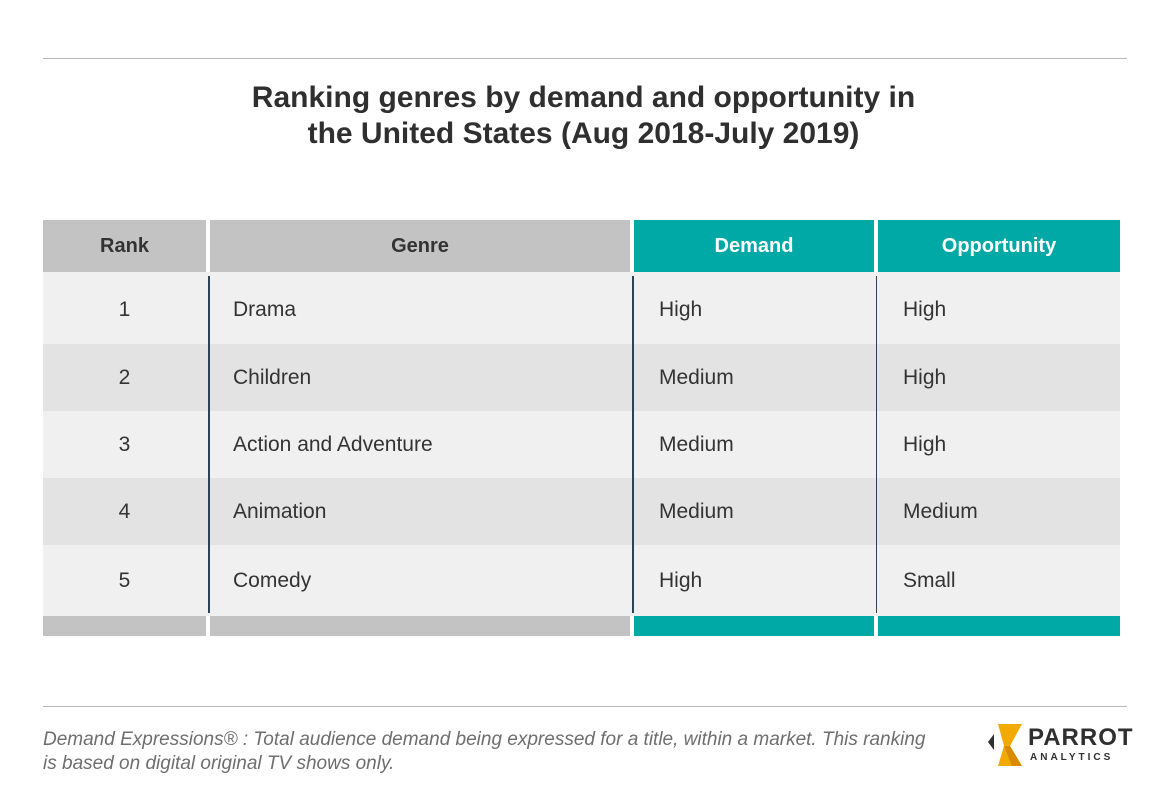 The width and height of the screenshot is (1167, 800). Describe the element at coordinates (124, 246) in the screenshot. I see `column-header-rank: Rank` at that location.